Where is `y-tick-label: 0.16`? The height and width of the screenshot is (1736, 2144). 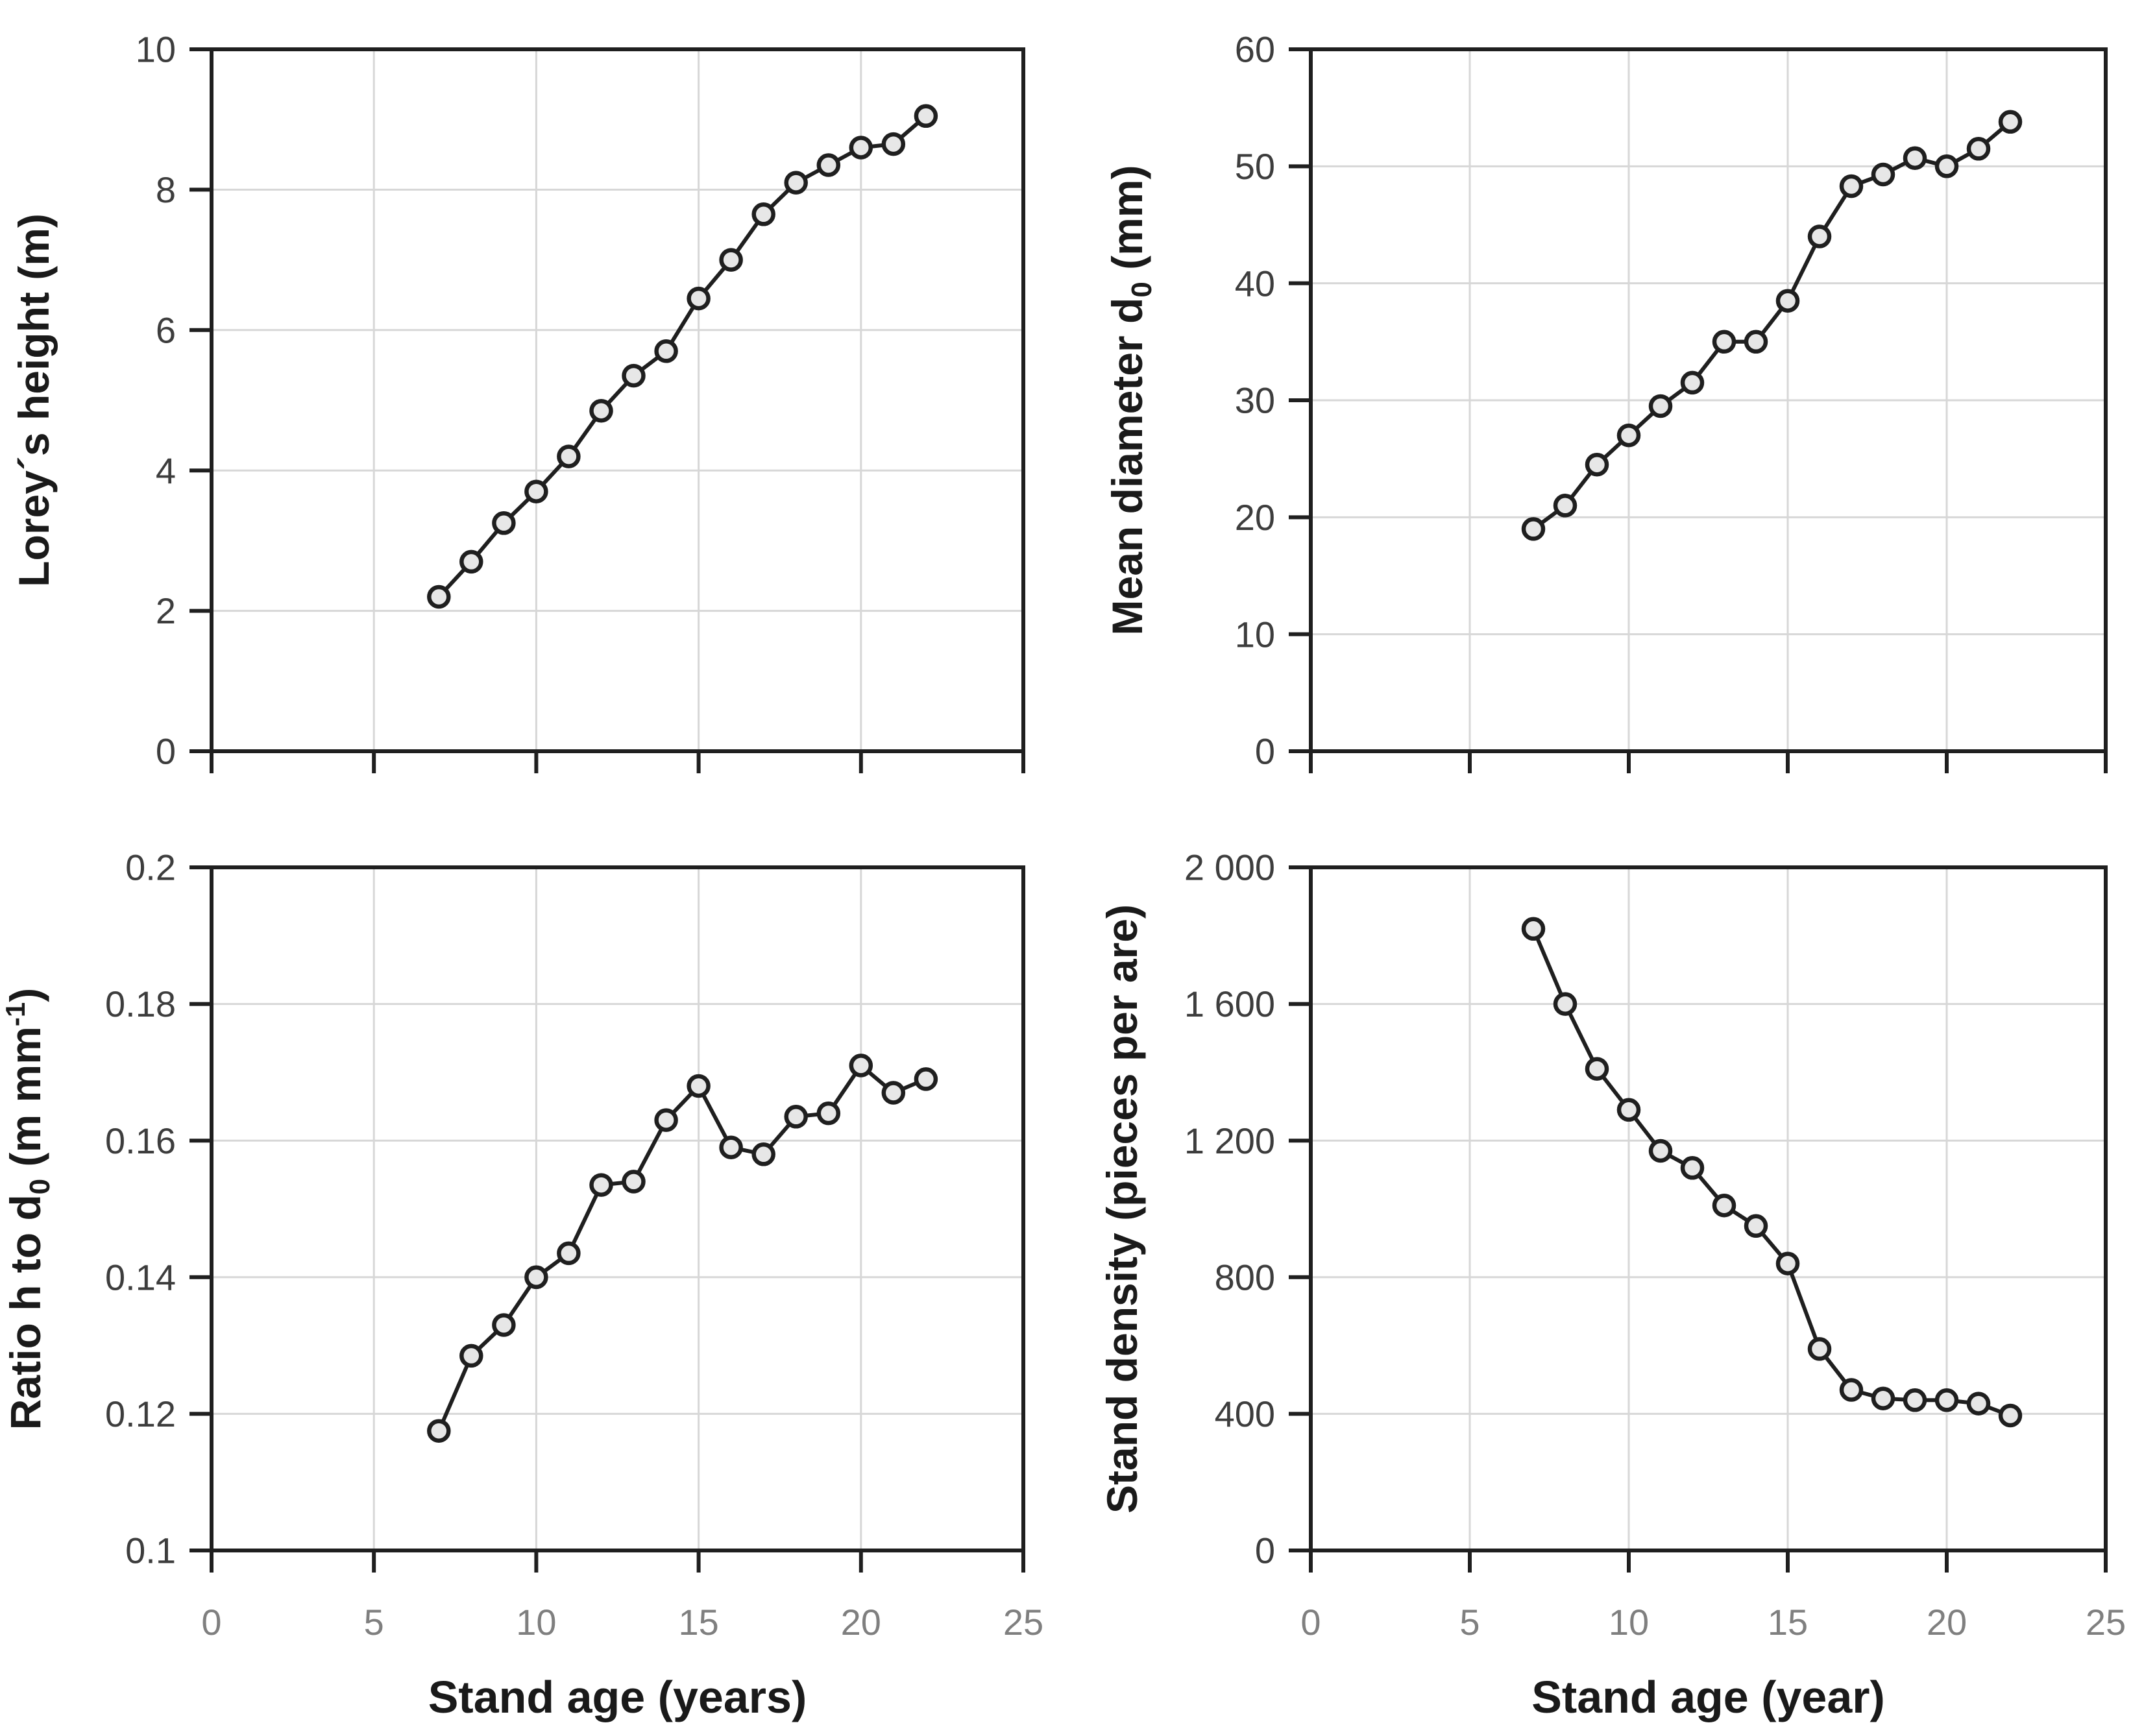
y-tick-label: 0.16 is located at coordinates (141, 1140).